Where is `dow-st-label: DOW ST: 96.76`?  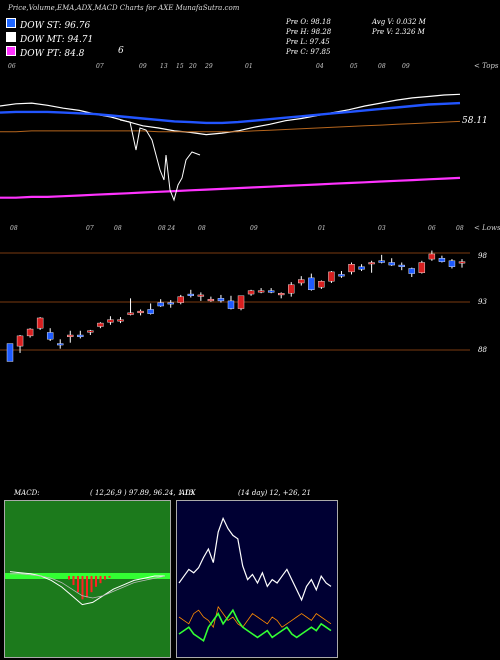
dow-st-label: DOW ST: 96.76 is located at coordinates (48, 24).